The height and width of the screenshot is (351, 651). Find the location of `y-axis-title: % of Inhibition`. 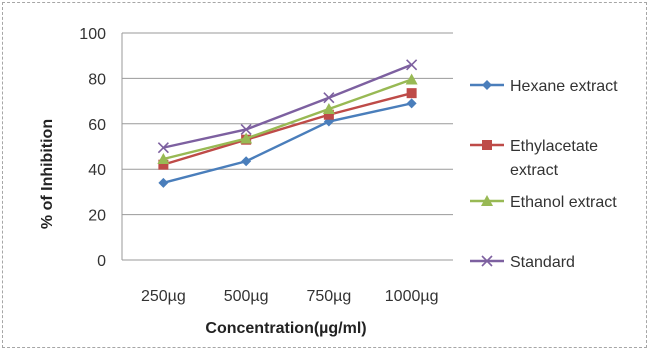

y-axis-title: % of Inhibition is located at coordinates (47, 174).